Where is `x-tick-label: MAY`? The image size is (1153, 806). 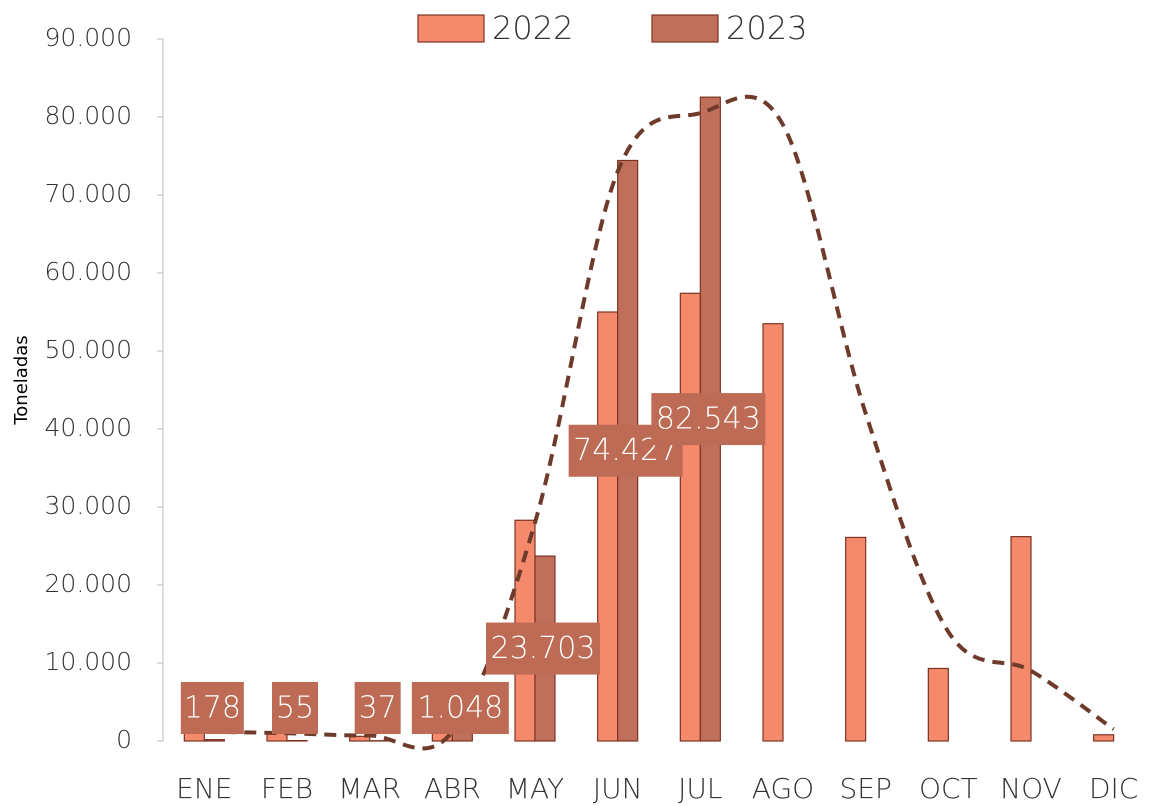
x-tick-label: MAY is located at coordinates (535, 788).